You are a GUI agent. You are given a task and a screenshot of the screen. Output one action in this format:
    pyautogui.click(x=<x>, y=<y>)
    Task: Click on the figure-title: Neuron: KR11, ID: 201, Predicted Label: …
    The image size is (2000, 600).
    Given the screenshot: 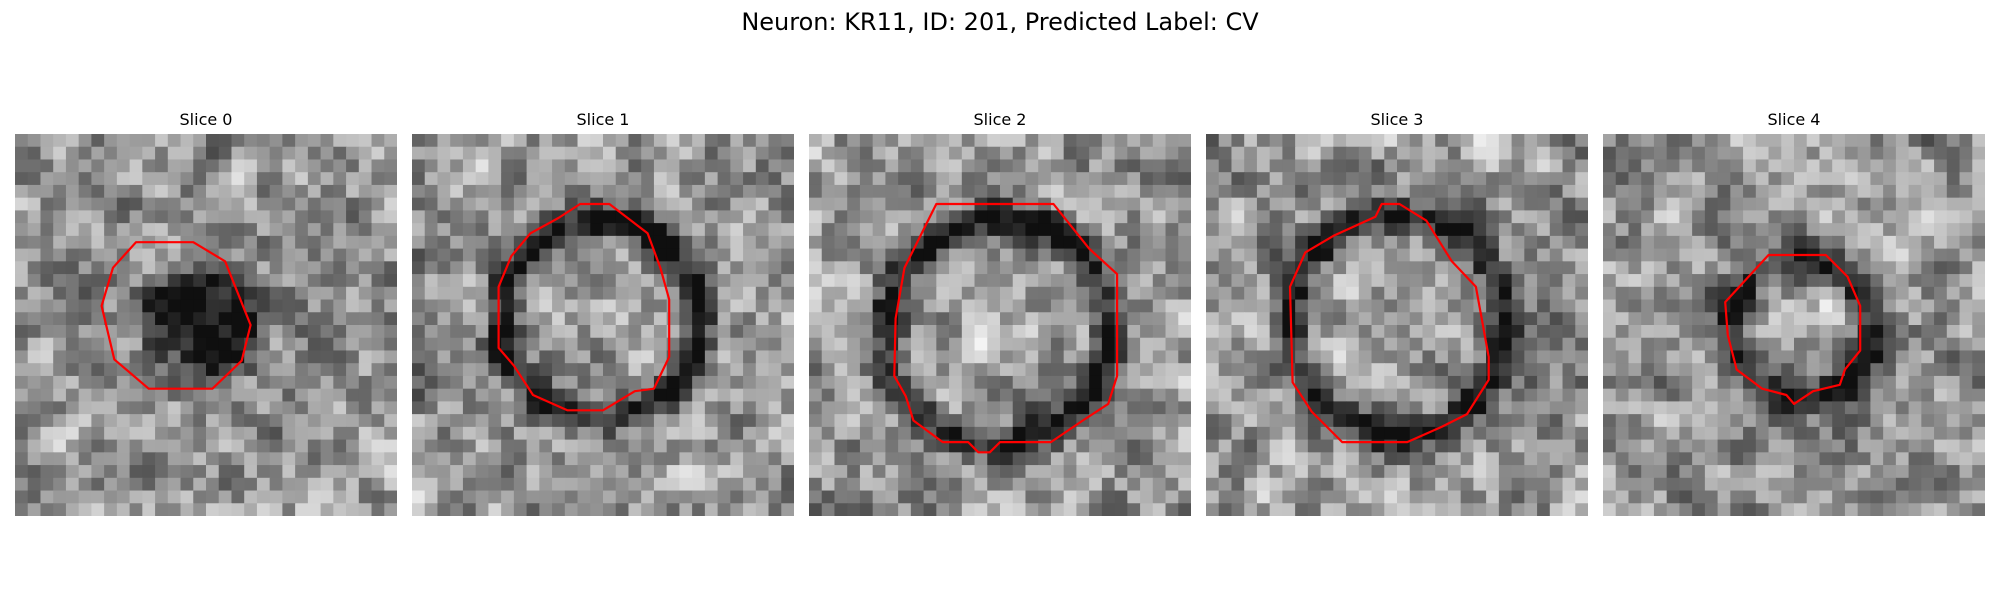 What is the action you would take?
    pyautogui.click(x=1000, y=22)
    